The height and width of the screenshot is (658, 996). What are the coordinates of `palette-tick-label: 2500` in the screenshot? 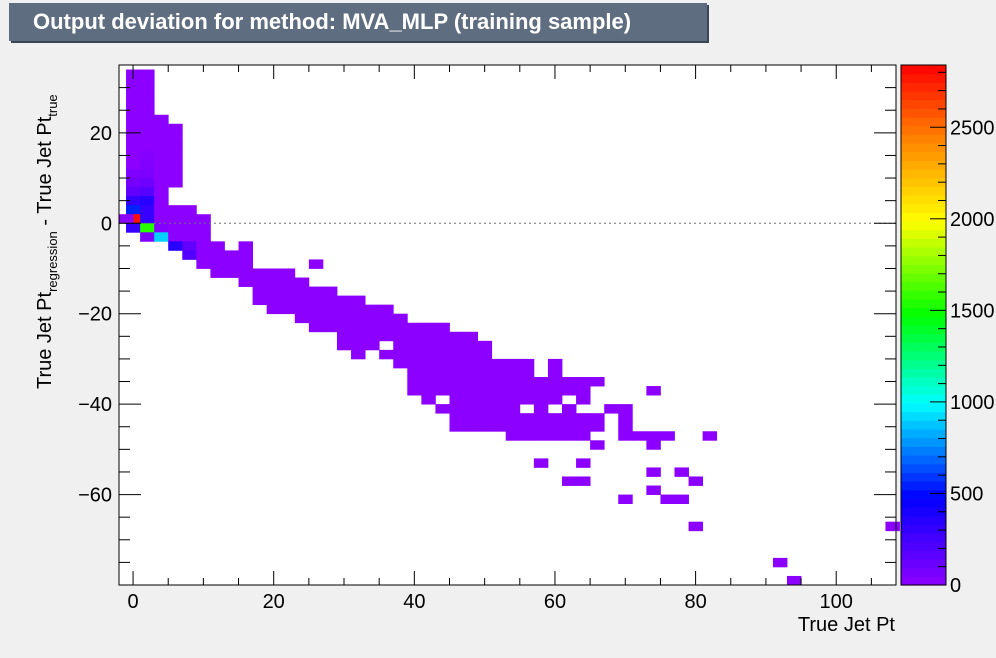 It's located at (972, 128).